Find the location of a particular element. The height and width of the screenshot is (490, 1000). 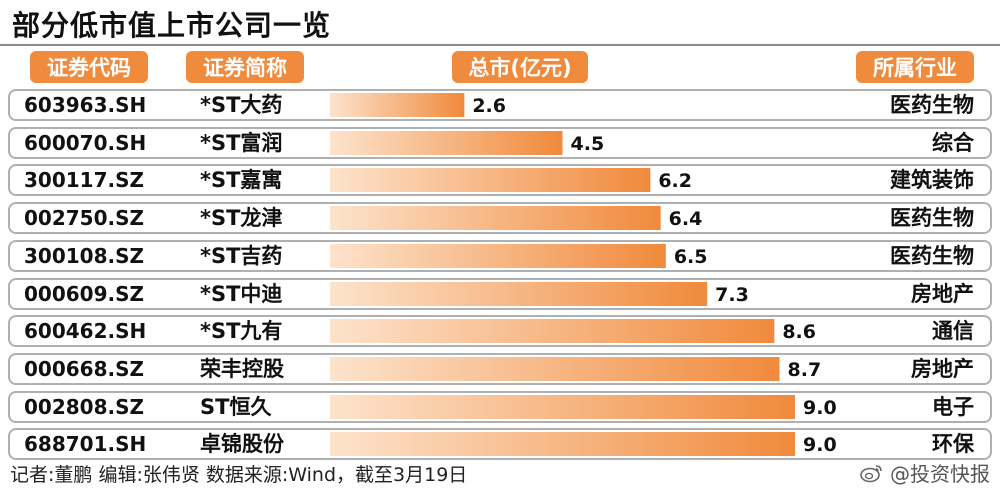

bar-area: 6.2 is located at coordinates (511, 180).